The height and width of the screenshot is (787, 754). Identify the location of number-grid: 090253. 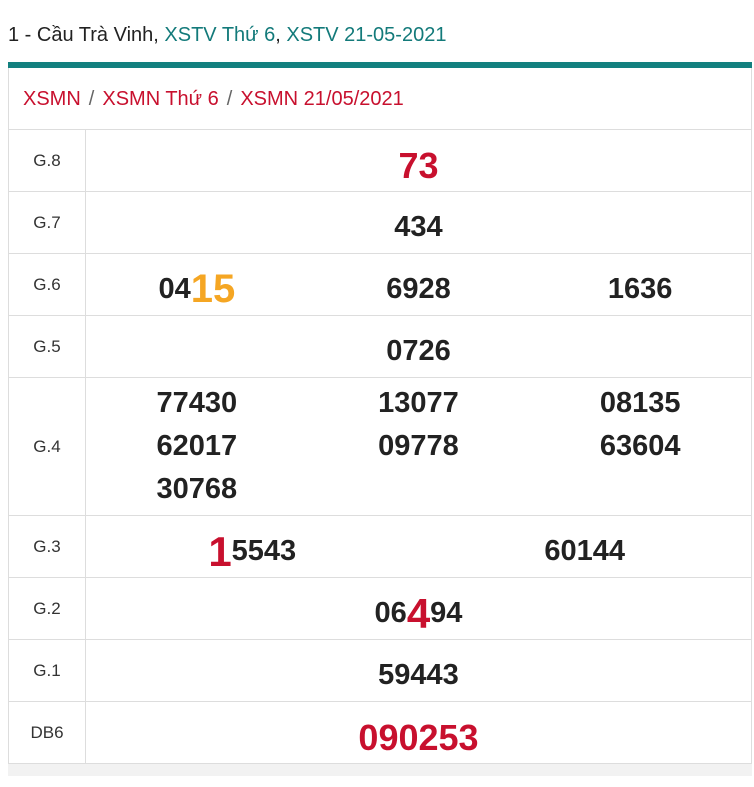
(418, 732).